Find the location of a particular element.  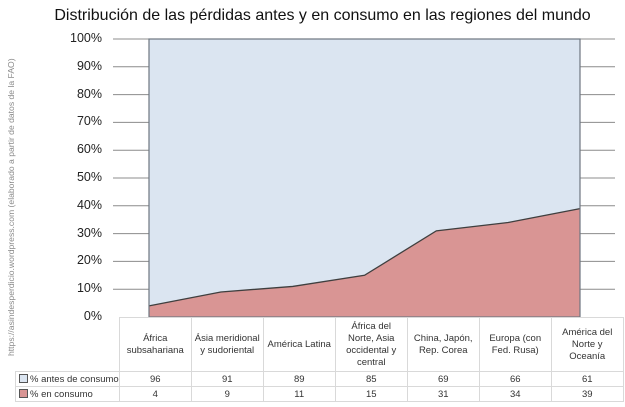

column-header: América Latina is located at coordinates (299, 344).